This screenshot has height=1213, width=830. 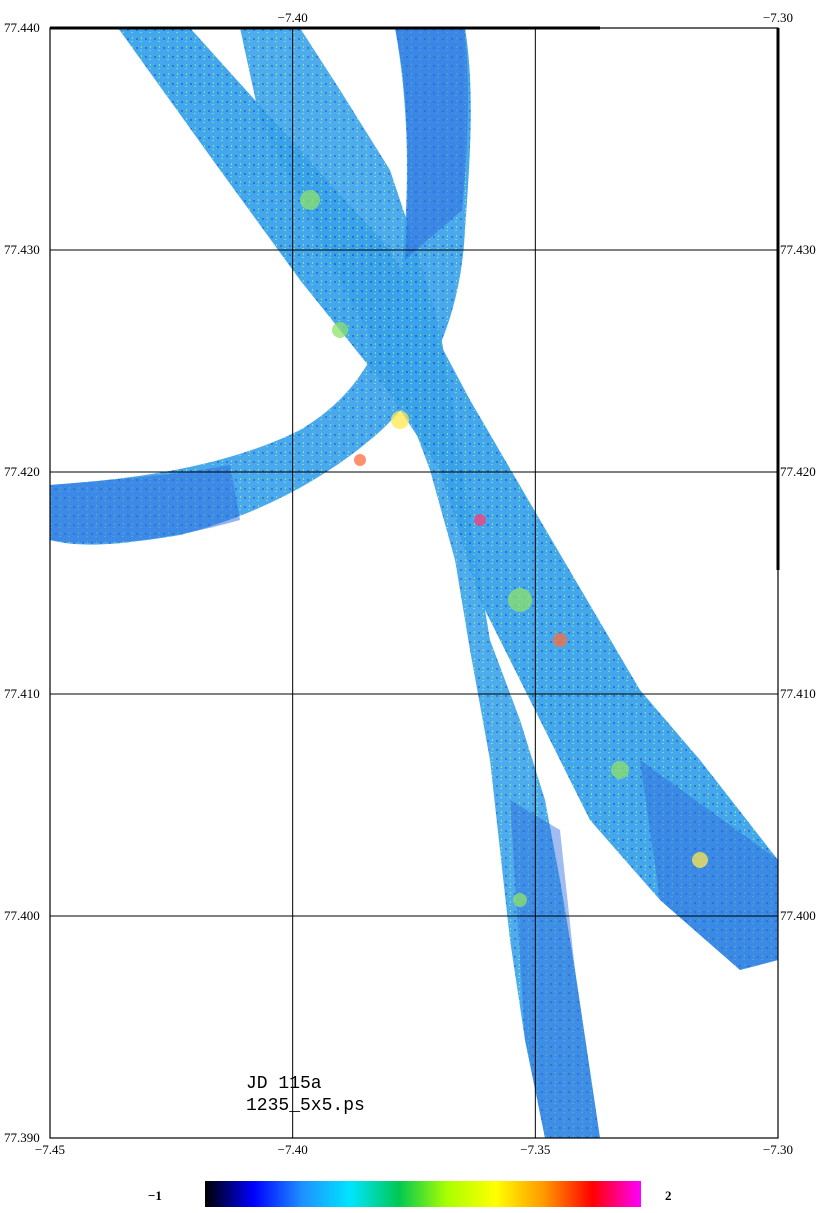 I want to click on x-tick-label-bottom: −7.35, so click(x=535, y=1149).